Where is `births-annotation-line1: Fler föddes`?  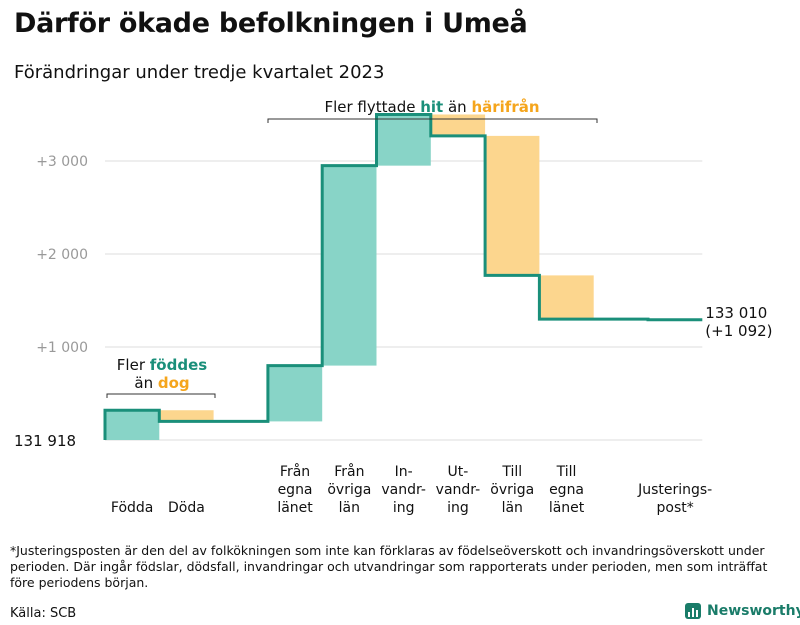 births-annotation-line1: Fler föddes is located at coordinates (162, 365).